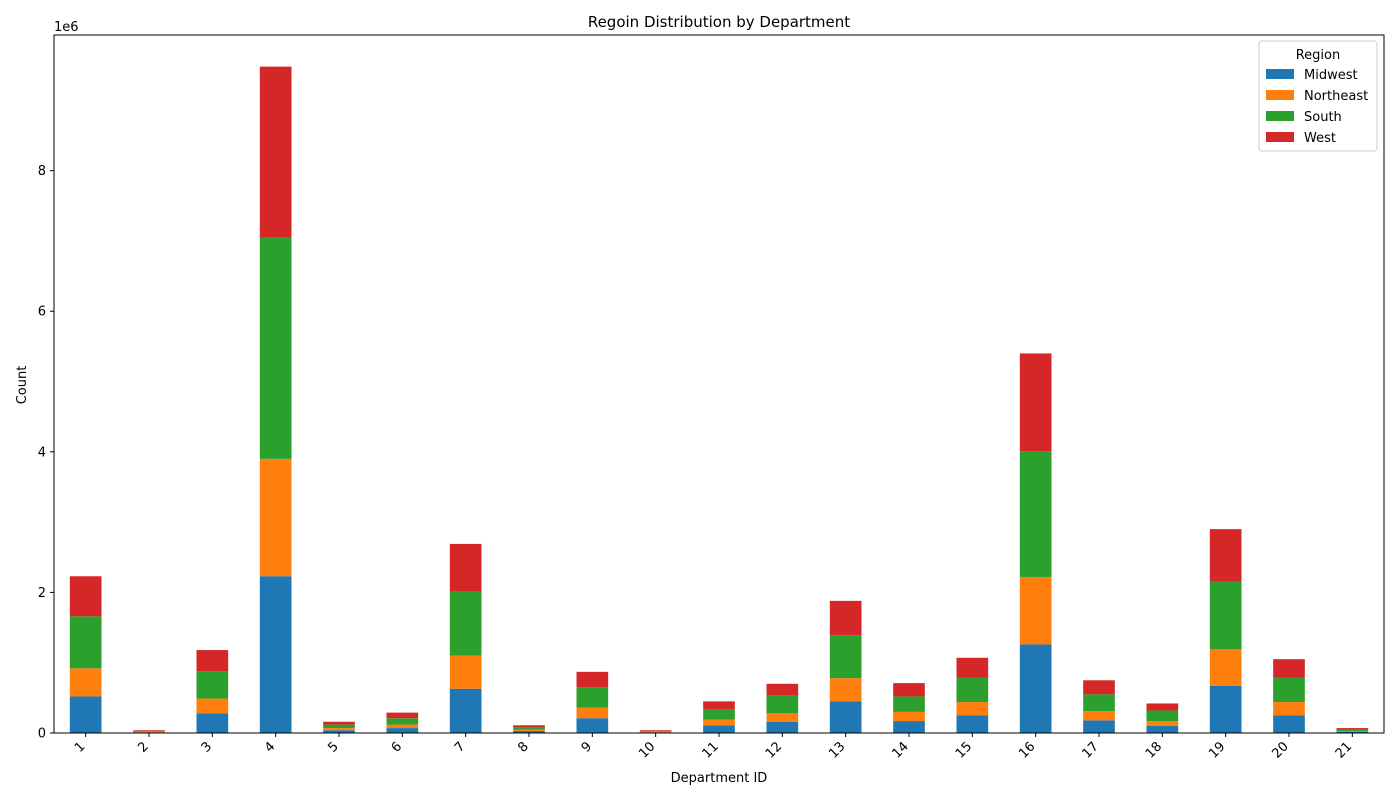  Describe the element at coordinates (42, 171) in the screenshot. I see `y-tick-label: 8` at that location.